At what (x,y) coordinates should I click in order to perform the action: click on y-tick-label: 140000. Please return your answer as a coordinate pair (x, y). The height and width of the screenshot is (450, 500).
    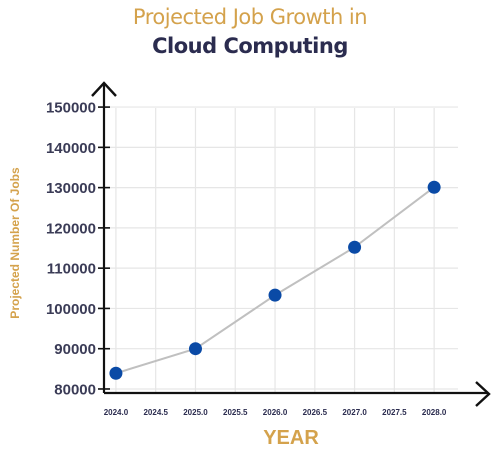
    Looking at the image, I should click on (71, 148).